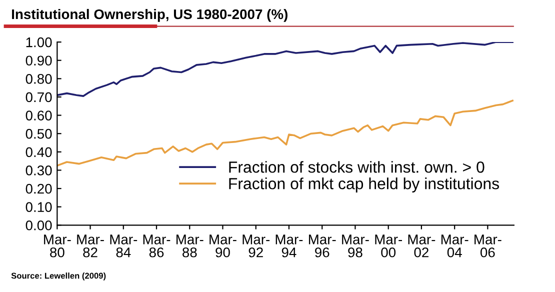  I want to click on x-tick-label: Mar- 96, so click(322, 246).